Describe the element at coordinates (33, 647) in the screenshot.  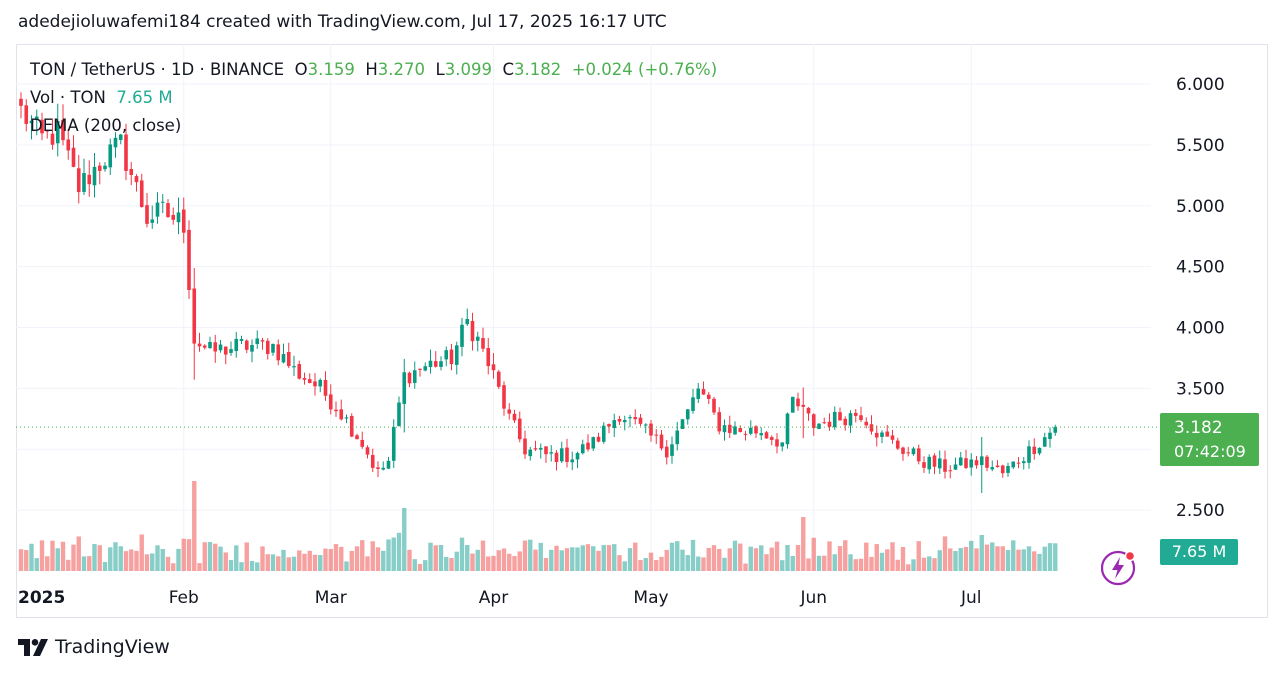
I see `tradingview-logo-icon` at that location.